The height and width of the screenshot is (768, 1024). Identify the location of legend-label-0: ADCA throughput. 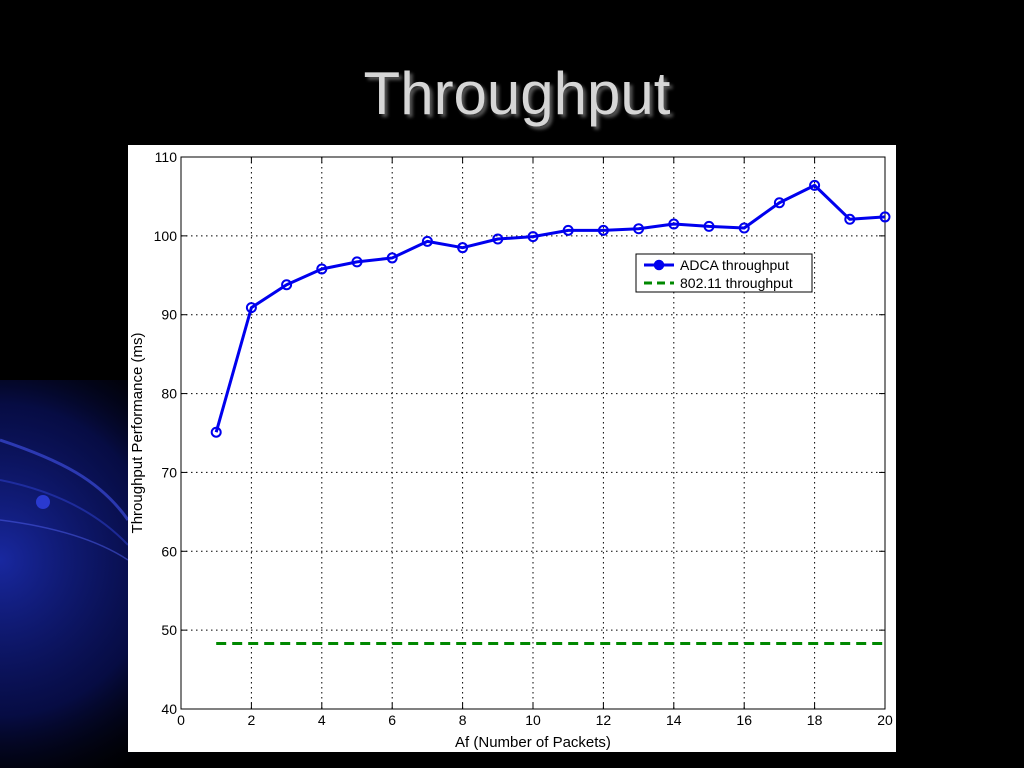
(734, 265).